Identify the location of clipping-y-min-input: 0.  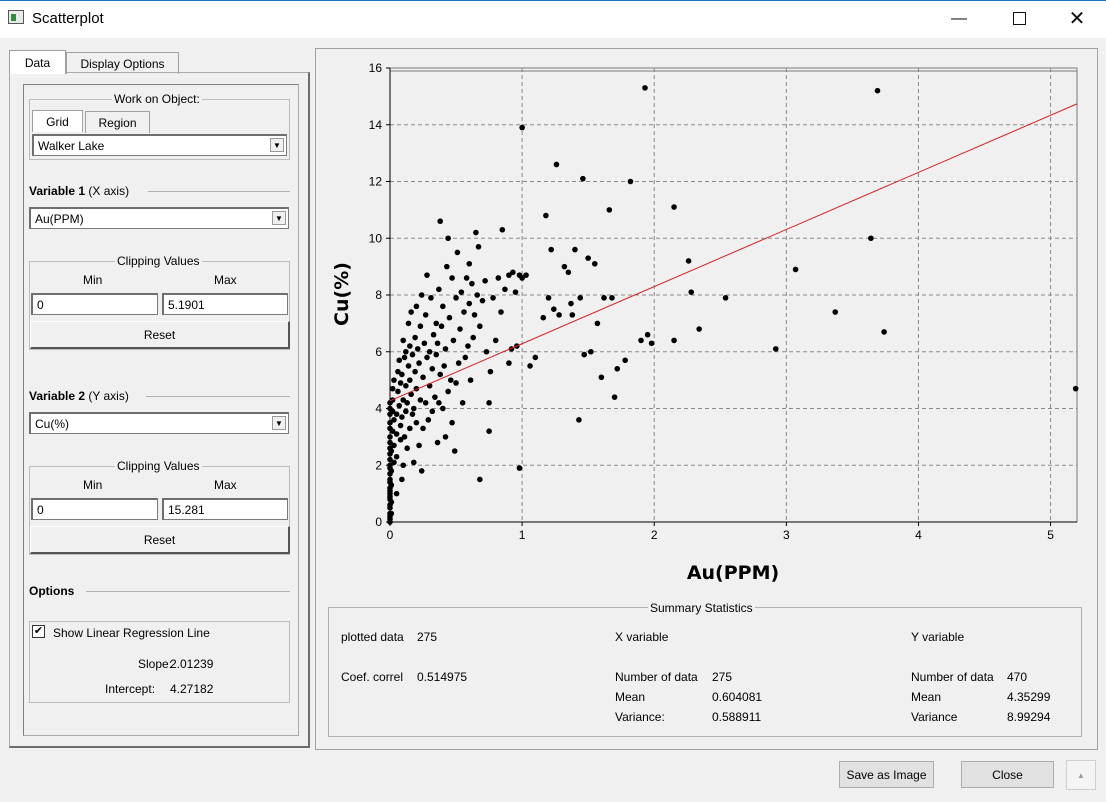
(94, 509).